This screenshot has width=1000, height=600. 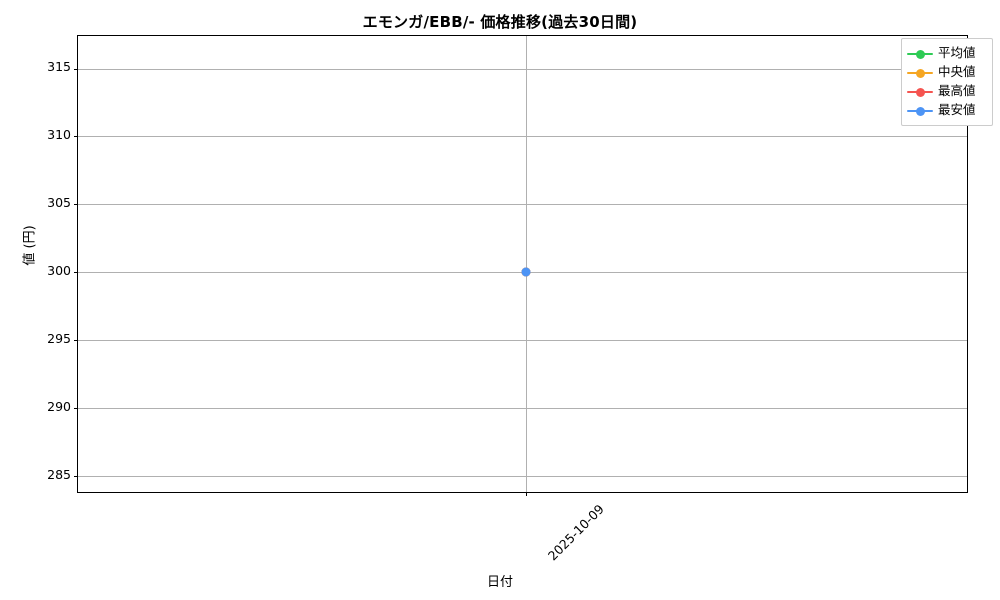 I want to click on ytick-label-315: 315, so click(x=59, y=66).